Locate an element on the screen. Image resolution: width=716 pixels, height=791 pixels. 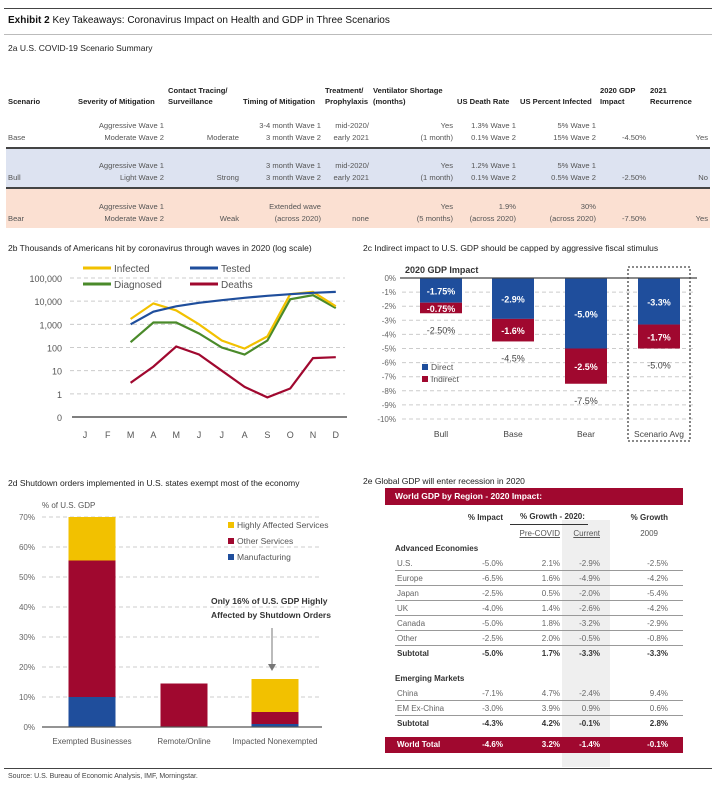
bar-manufacturing is located at coordinates (275, 725).